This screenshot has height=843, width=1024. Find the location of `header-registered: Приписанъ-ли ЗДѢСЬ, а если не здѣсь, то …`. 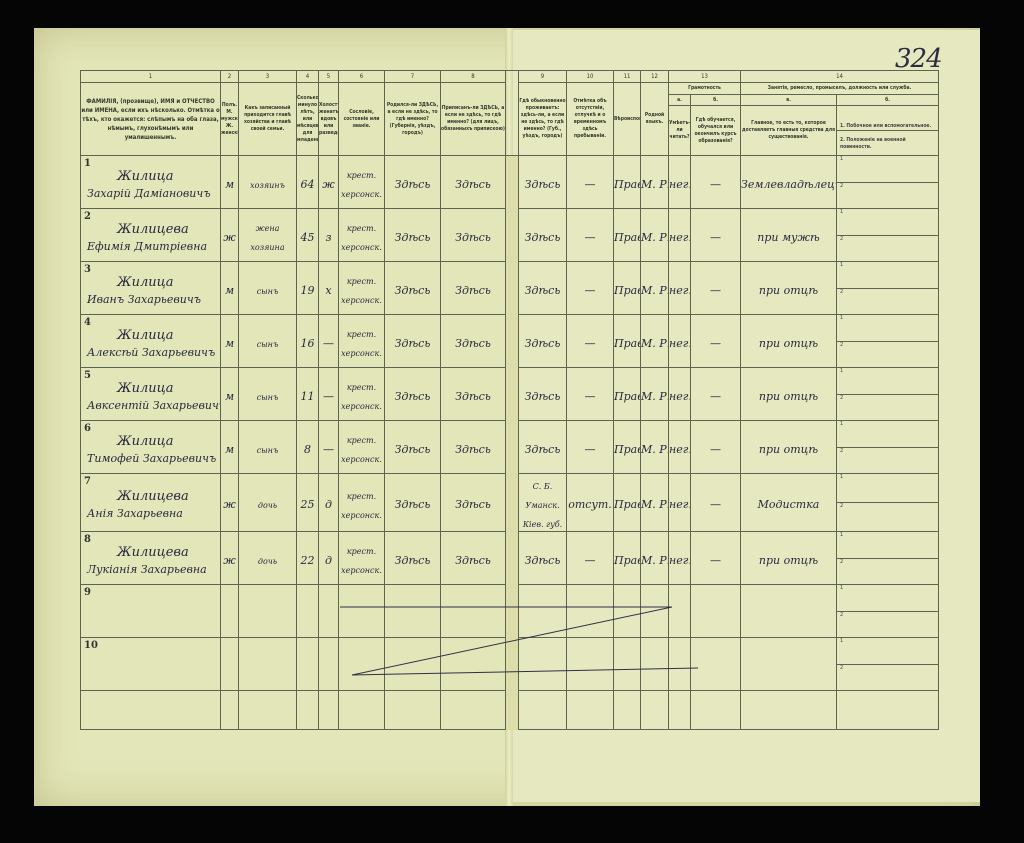

header-registered: Приписанъ-ли ЗДѢСЬ, а если не здѣсь, то … is located at coordinates (473, 119).